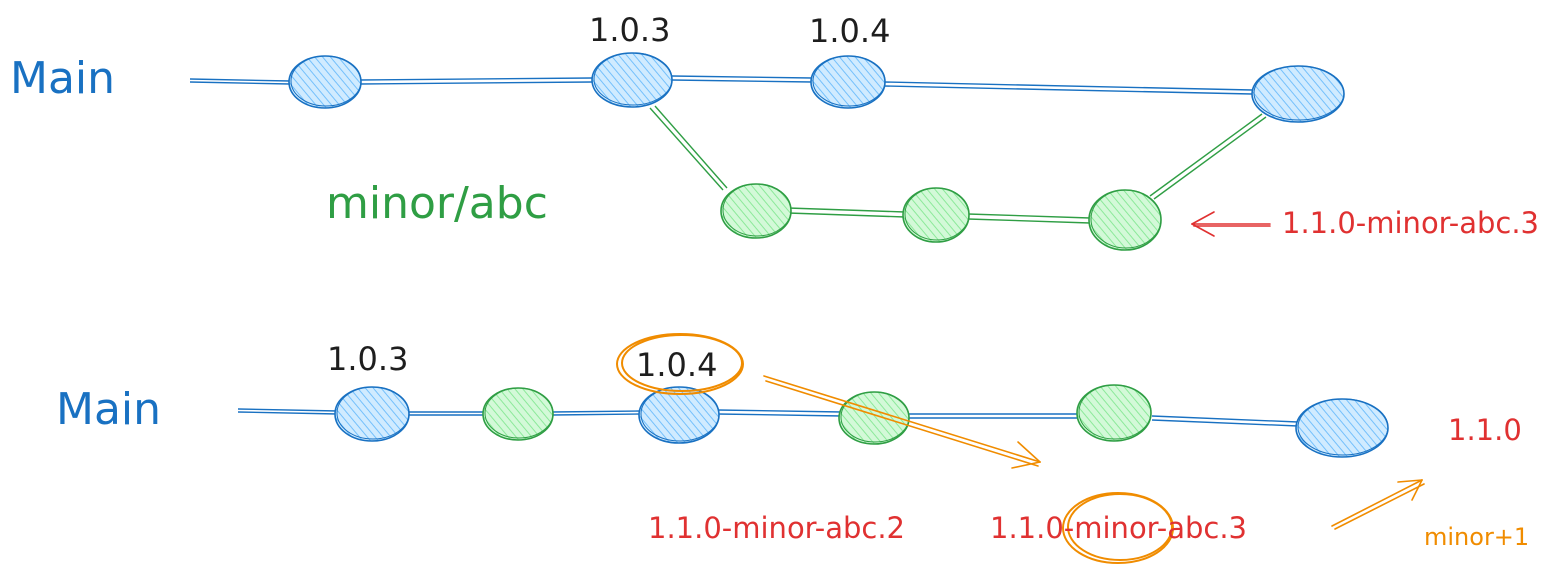  What do you see at coordinates (1410, 223) in the screenshot?
I see `top-current-version: 1.1.0-minor-abc.3` at bounding box center [1410, 223].